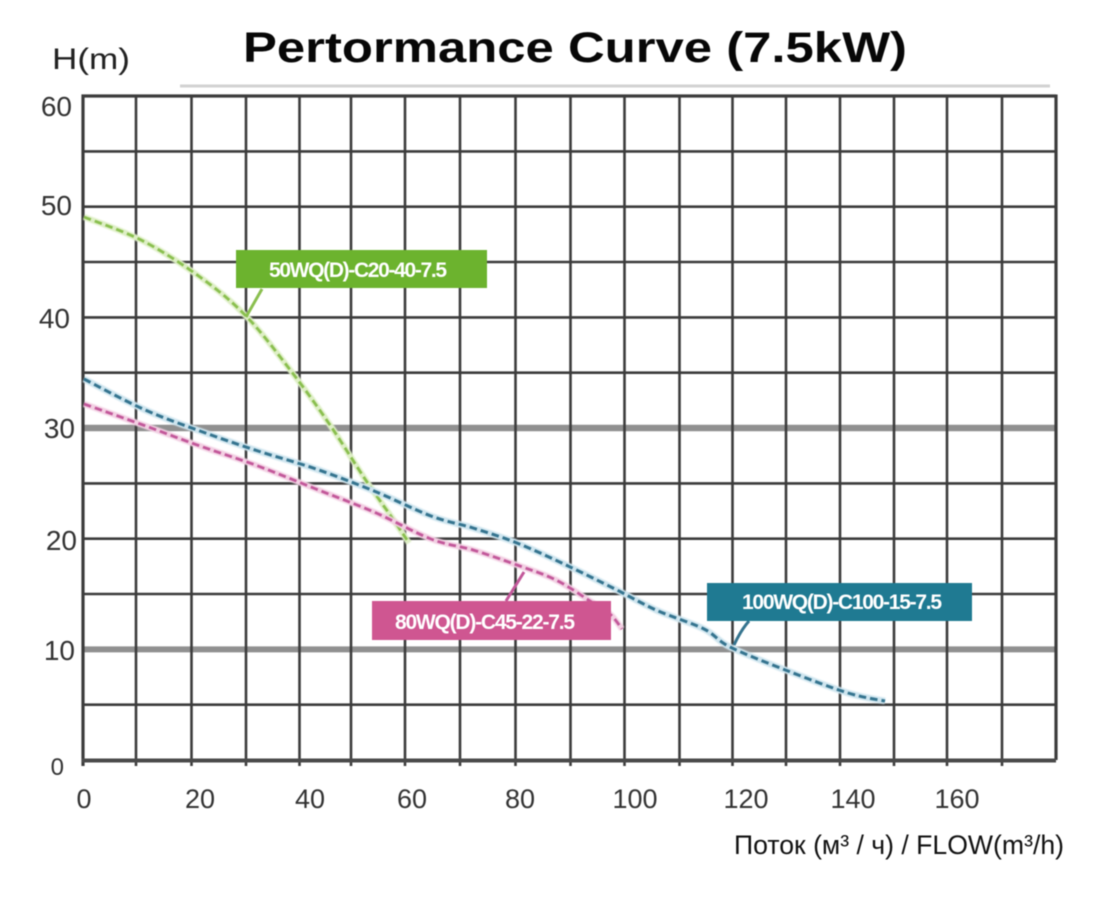  I want to click on svg-text: Pertormance Curve (7.5kW), so click(575, 48).